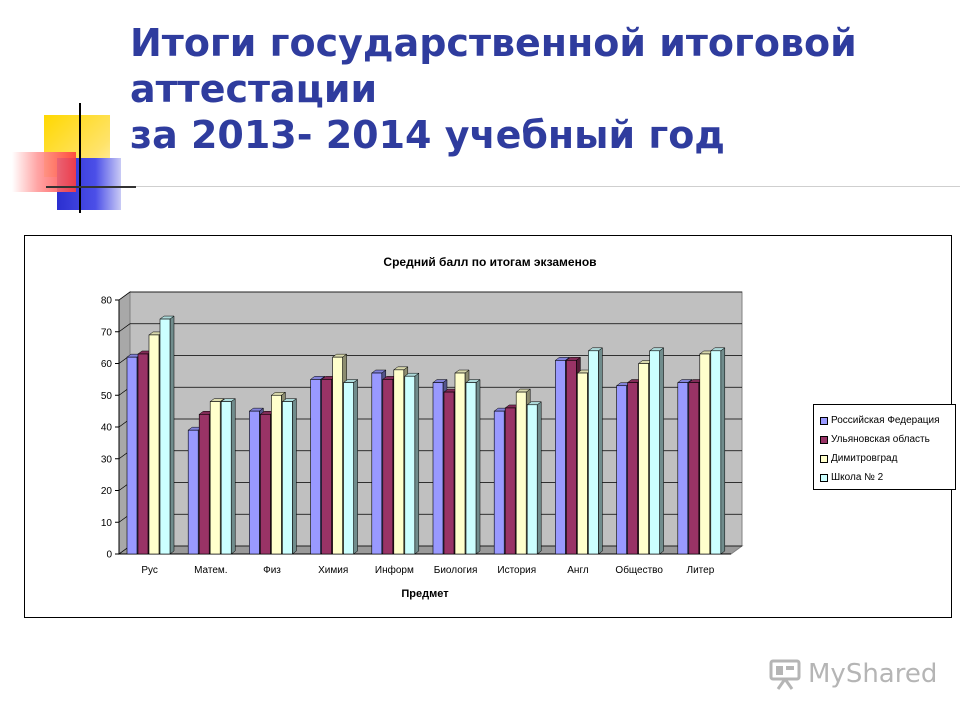 The width and height of the screenshot is (960, 720). I want to click on legend-item: Российская Федерация, so click(884, 420).